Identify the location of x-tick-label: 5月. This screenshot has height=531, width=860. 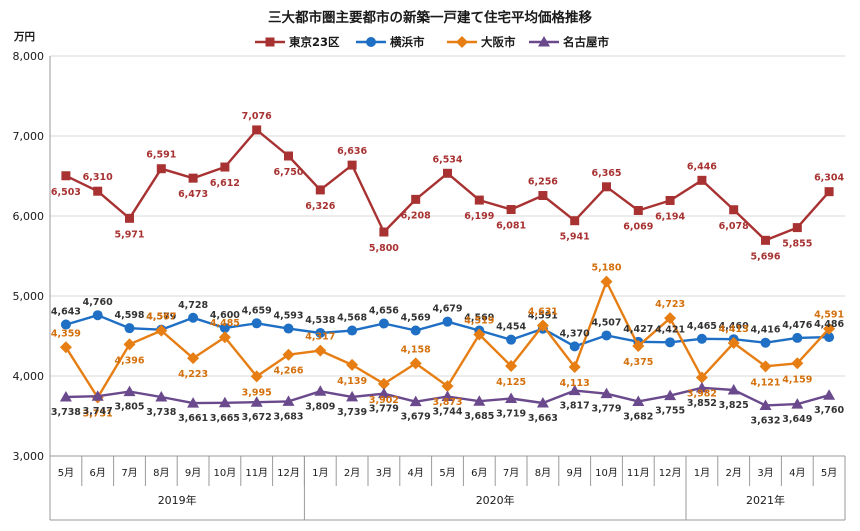
(66, 473).